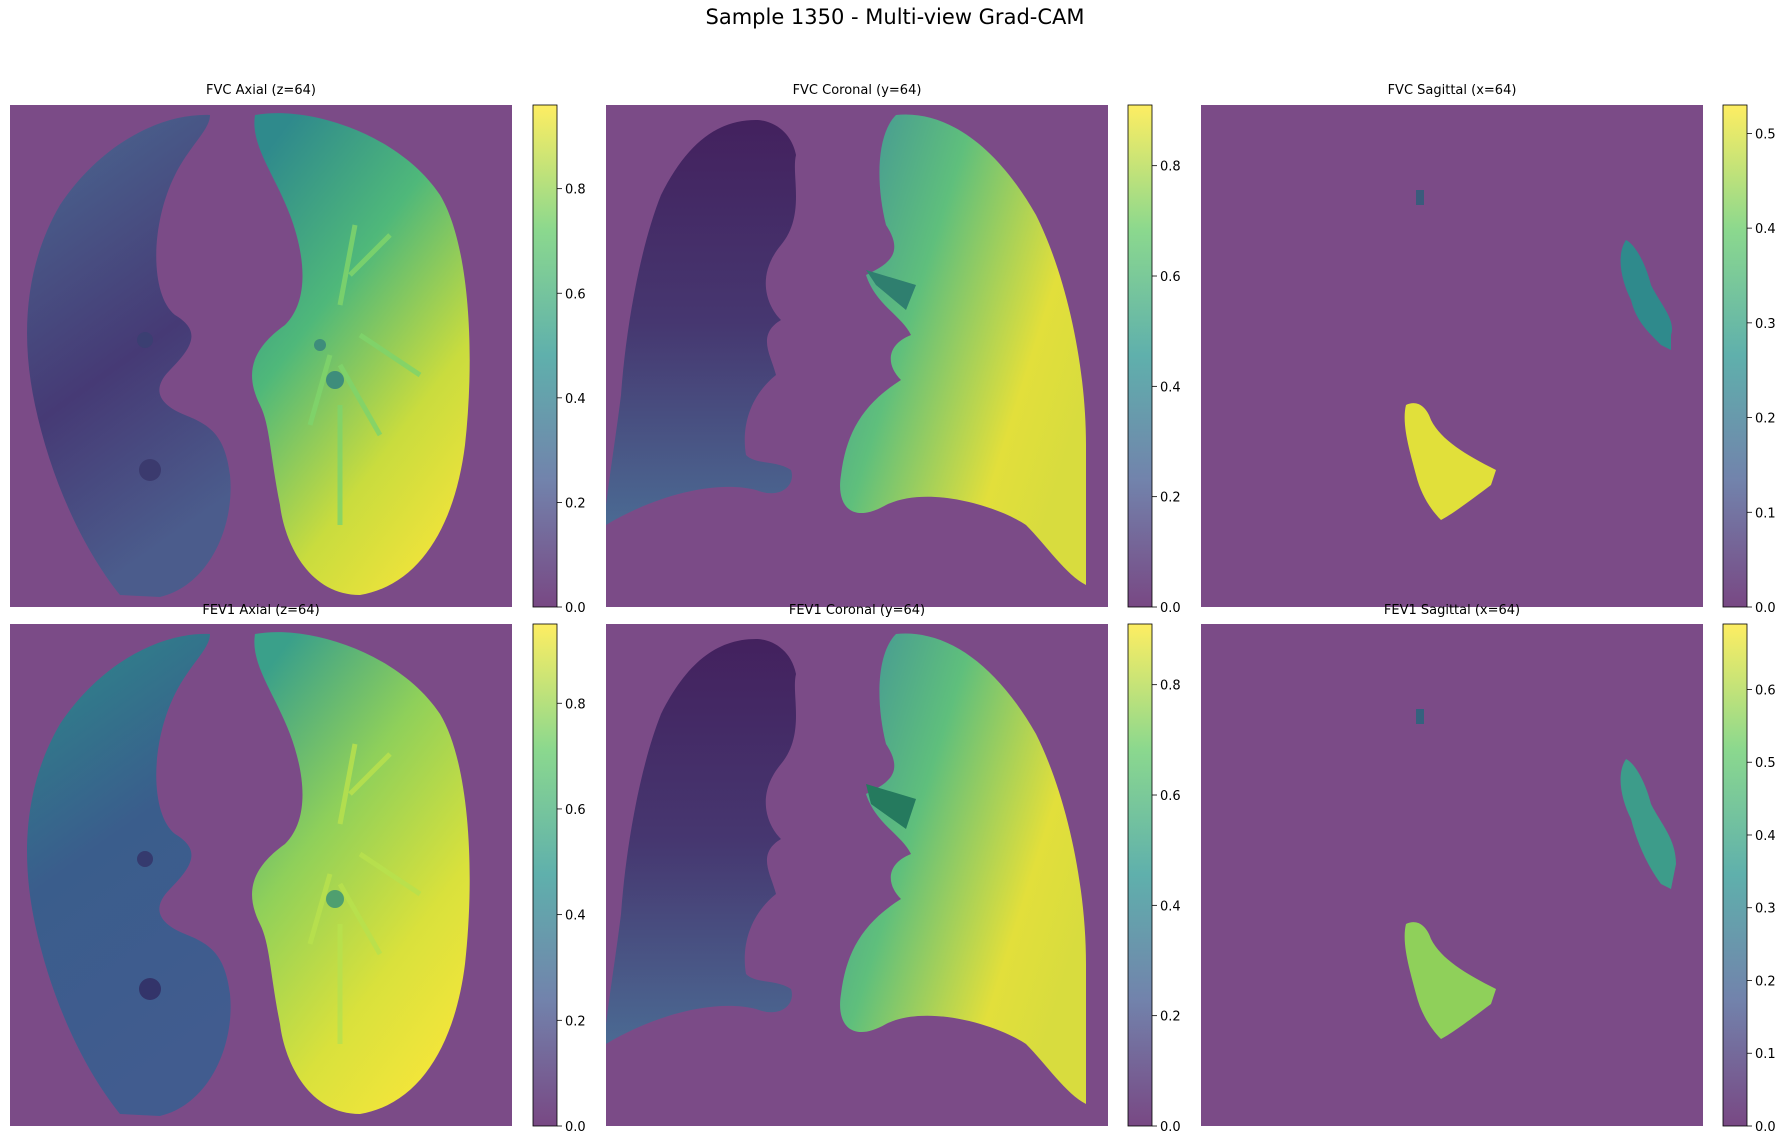 Image resolution: width=1790 pixels, height=1145 pixels. Describe the element at coordinates (1154, 879) in the screenshot. I see `colorbar-fev1-coronal: 0.0 0.2 0.4 0.6 0.8` at that location.